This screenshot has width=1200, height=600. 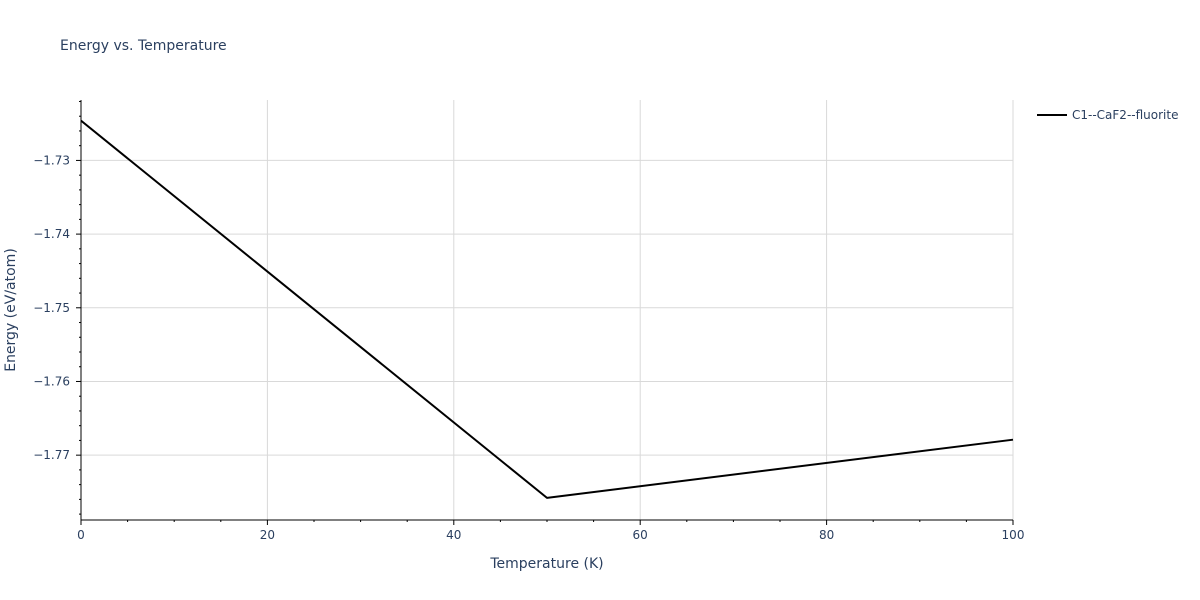 What do you see at coordinates (51, 455) in the screenshot?
I see `y-tick-label: −1.77` at bounding box center [51, 455].